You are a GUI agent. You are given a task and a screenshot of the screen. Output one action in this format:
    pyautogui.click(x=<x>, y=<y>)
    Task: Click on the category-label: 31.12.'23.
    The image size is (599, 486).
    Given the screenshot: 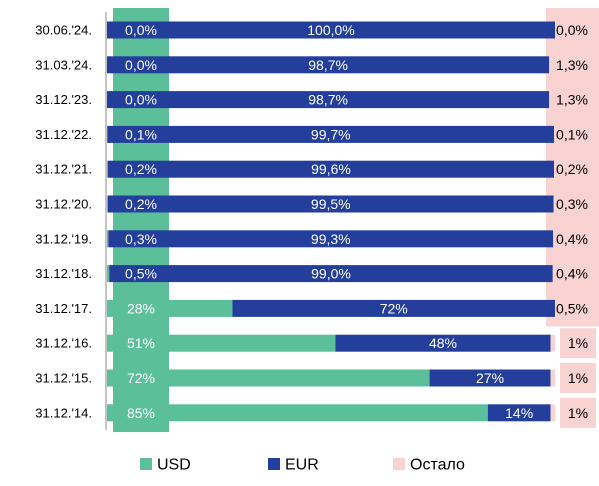 What is the action you would take?
    pyautogui.click(x=63, y=99)
    